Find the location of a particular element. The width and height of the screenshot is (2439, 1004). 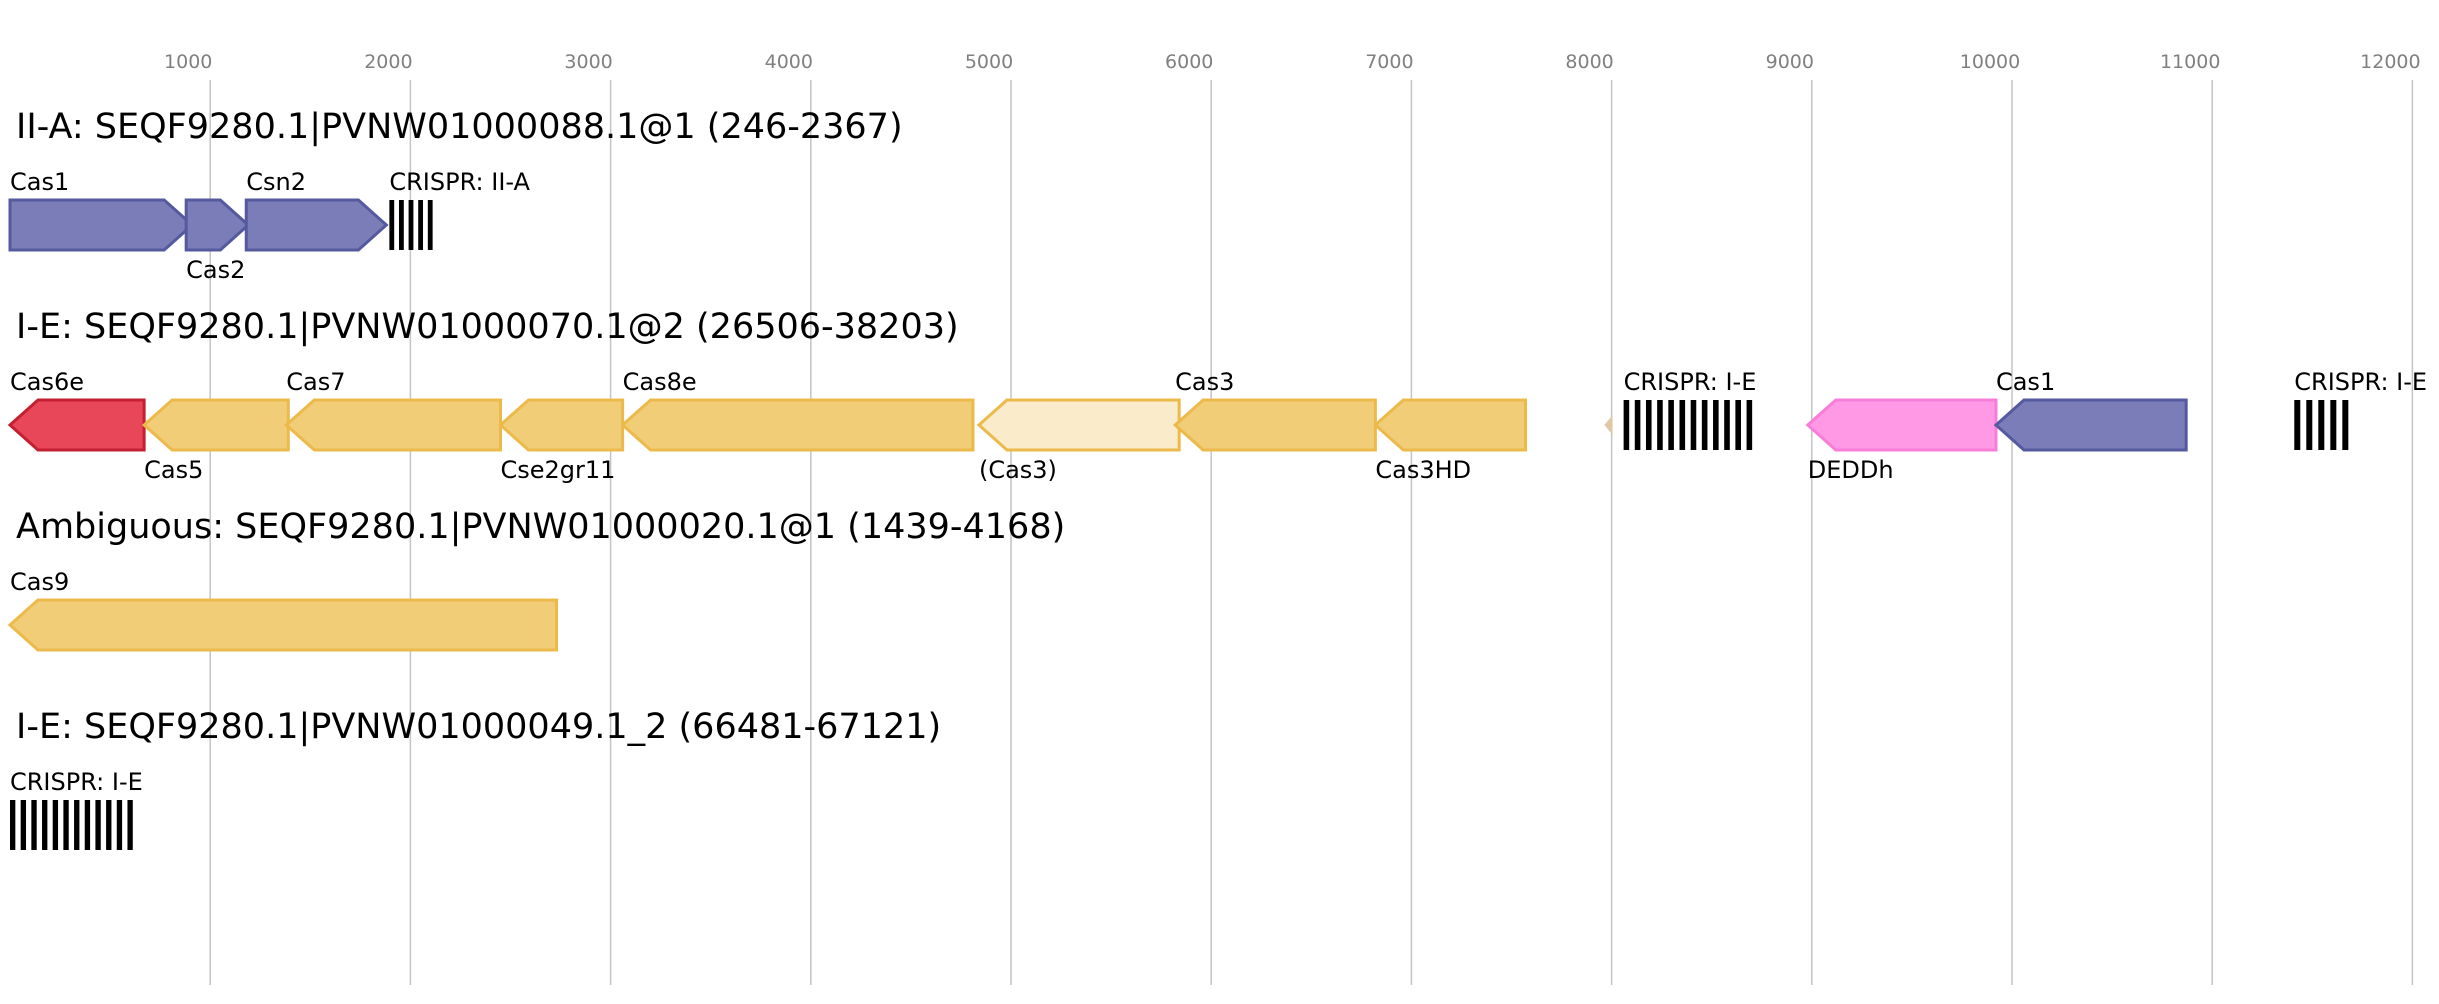

gene-label: Cas3HD is located at coordinates (1423, 470).